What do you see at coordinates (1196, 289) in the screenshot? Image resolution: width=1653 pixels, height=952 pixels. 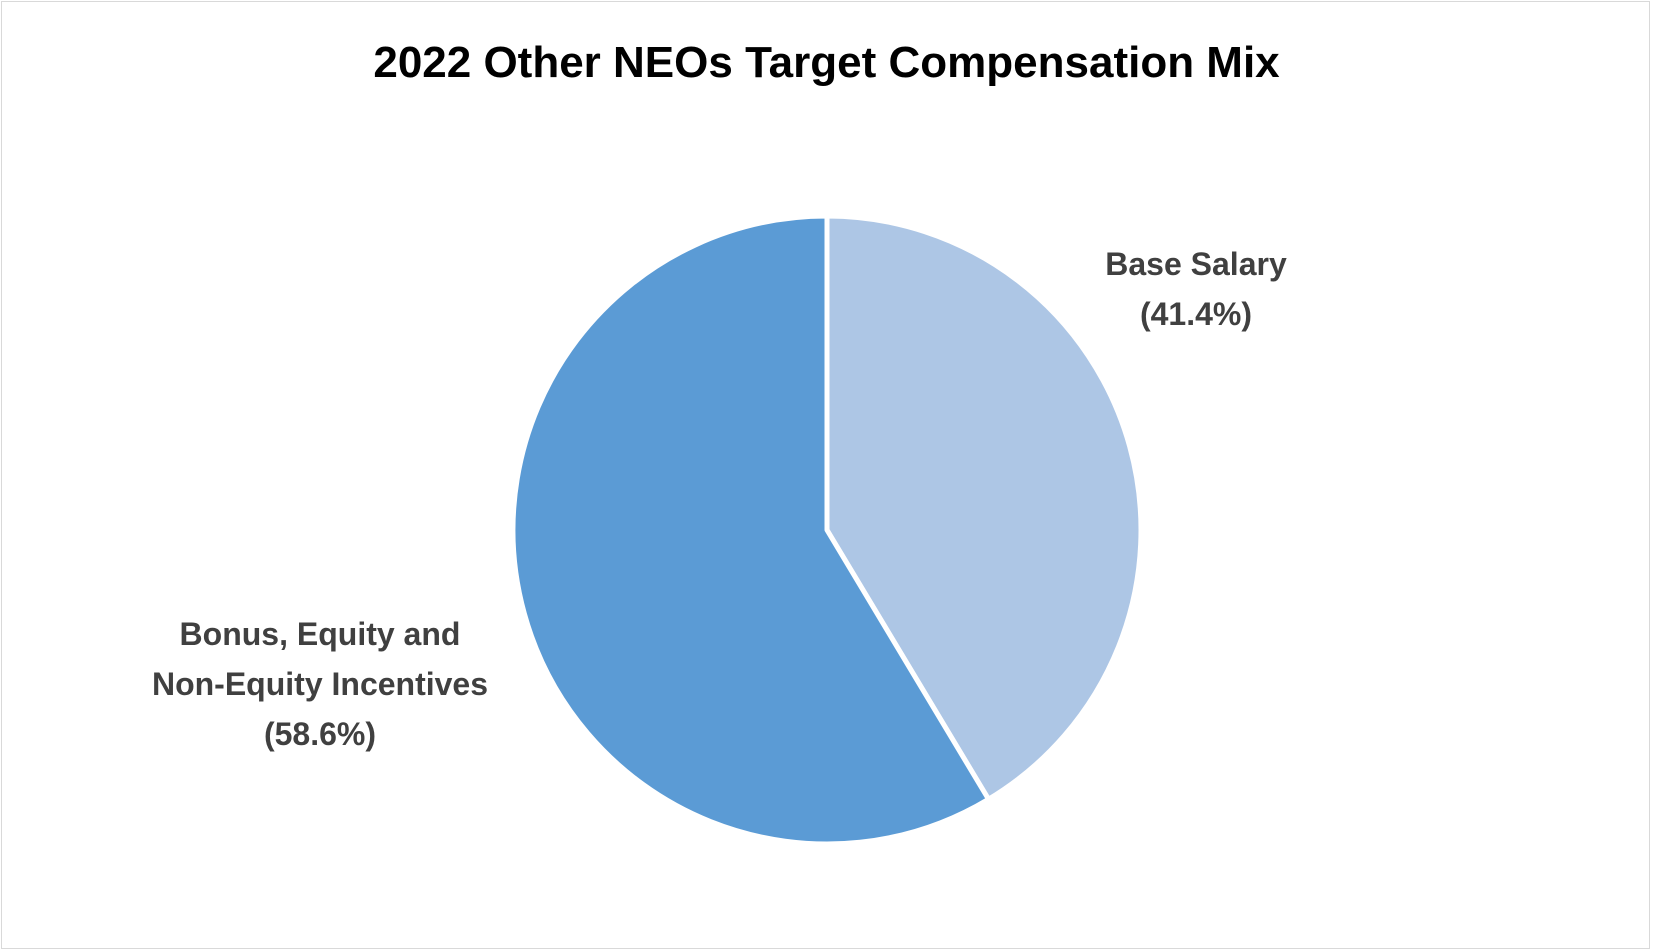 I see `slice-label-0: Base Salary (41.4%)` at bounding box center [1196, 289].